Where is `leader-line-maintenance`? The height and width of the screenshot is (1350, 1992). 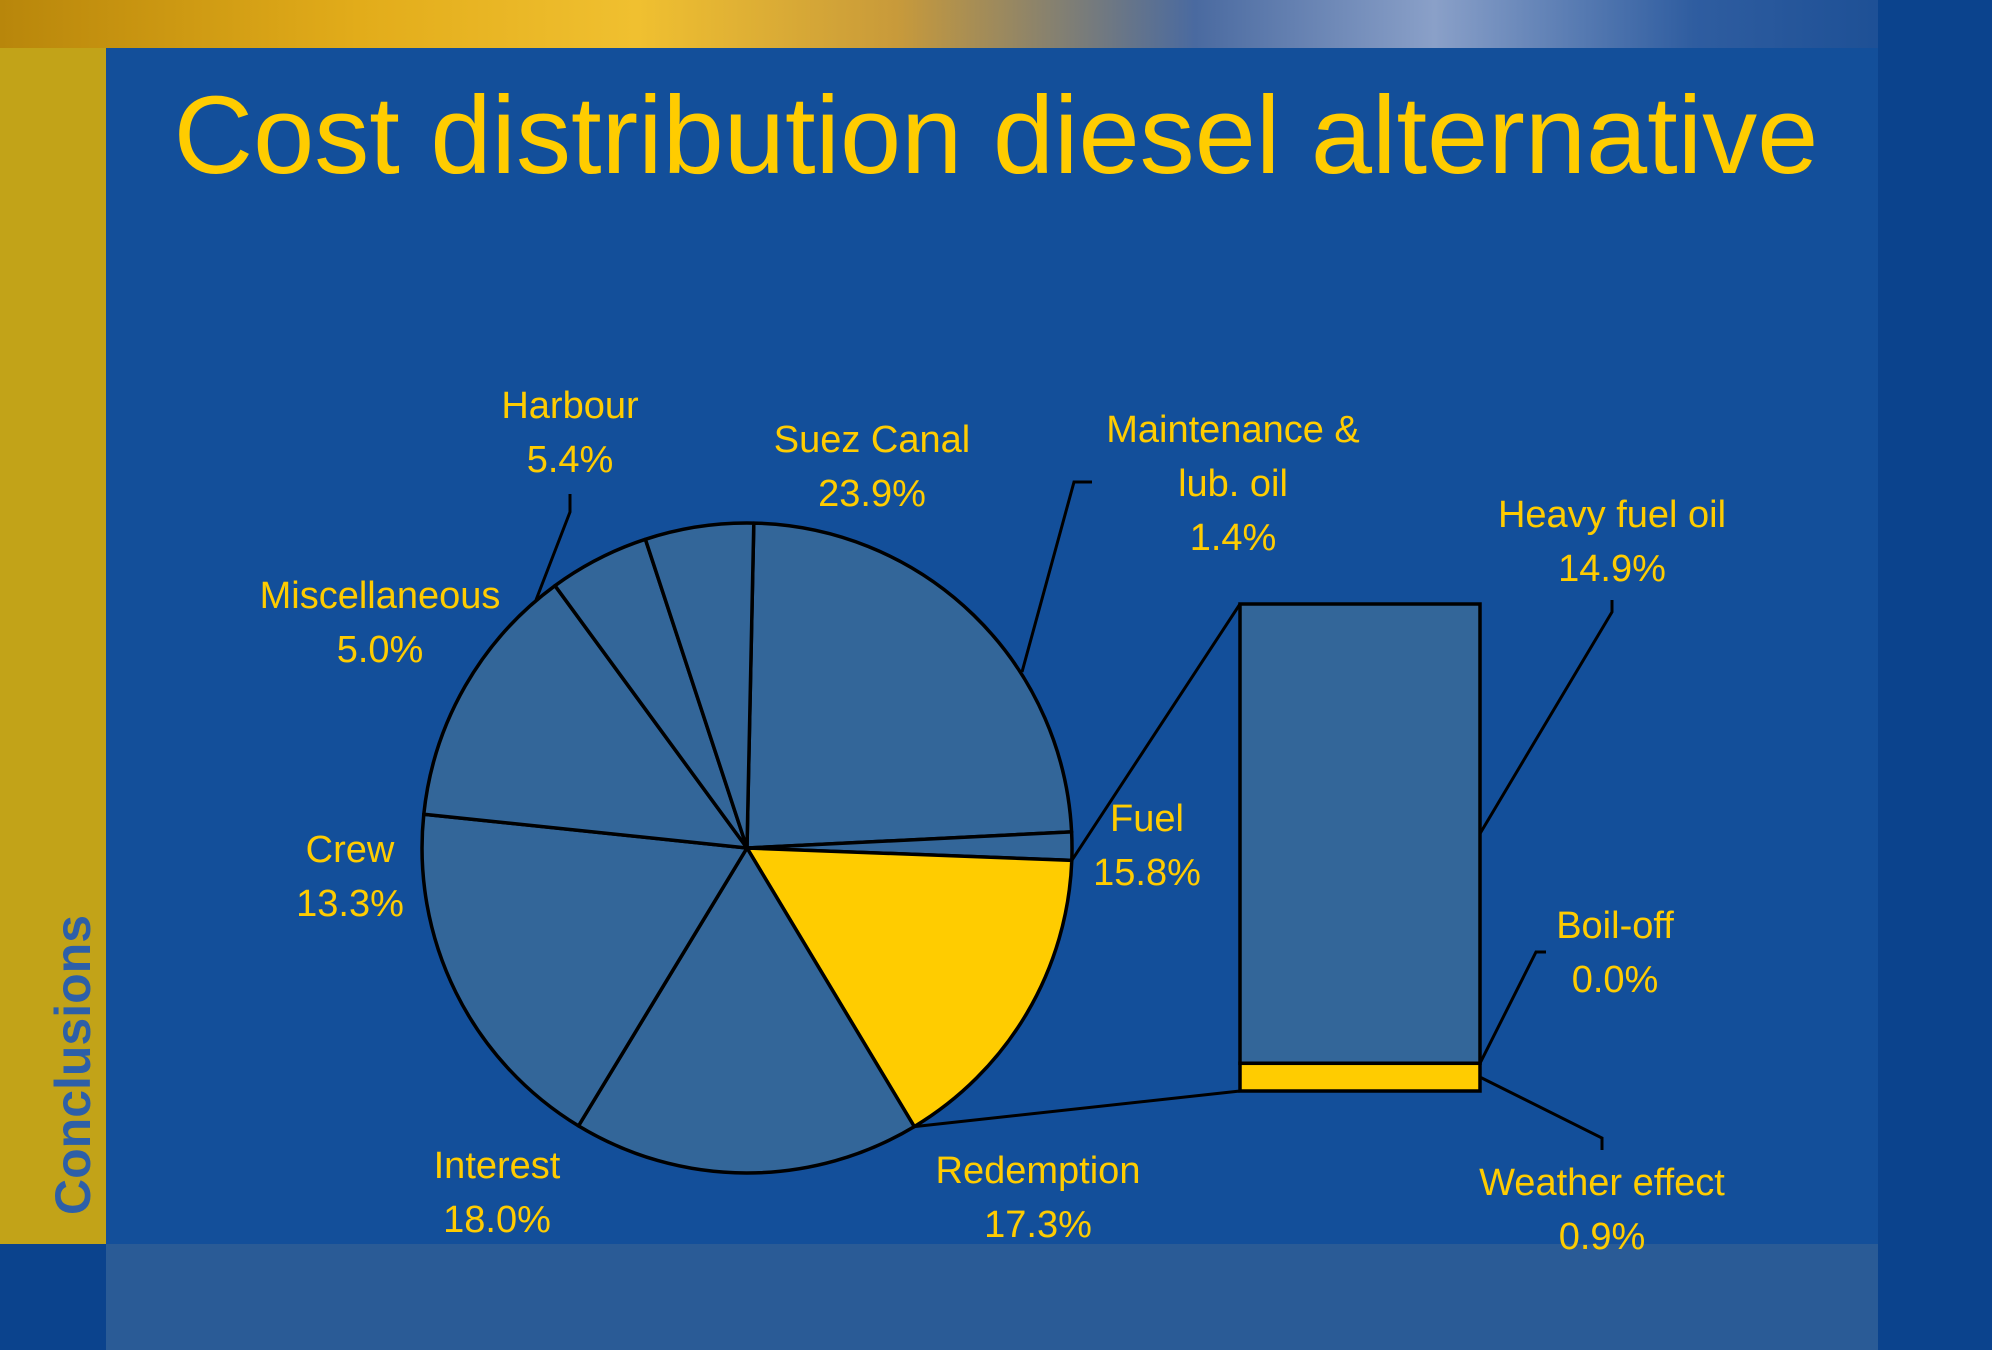 leader-line-maintenance is located at coordinates (1056, 576).